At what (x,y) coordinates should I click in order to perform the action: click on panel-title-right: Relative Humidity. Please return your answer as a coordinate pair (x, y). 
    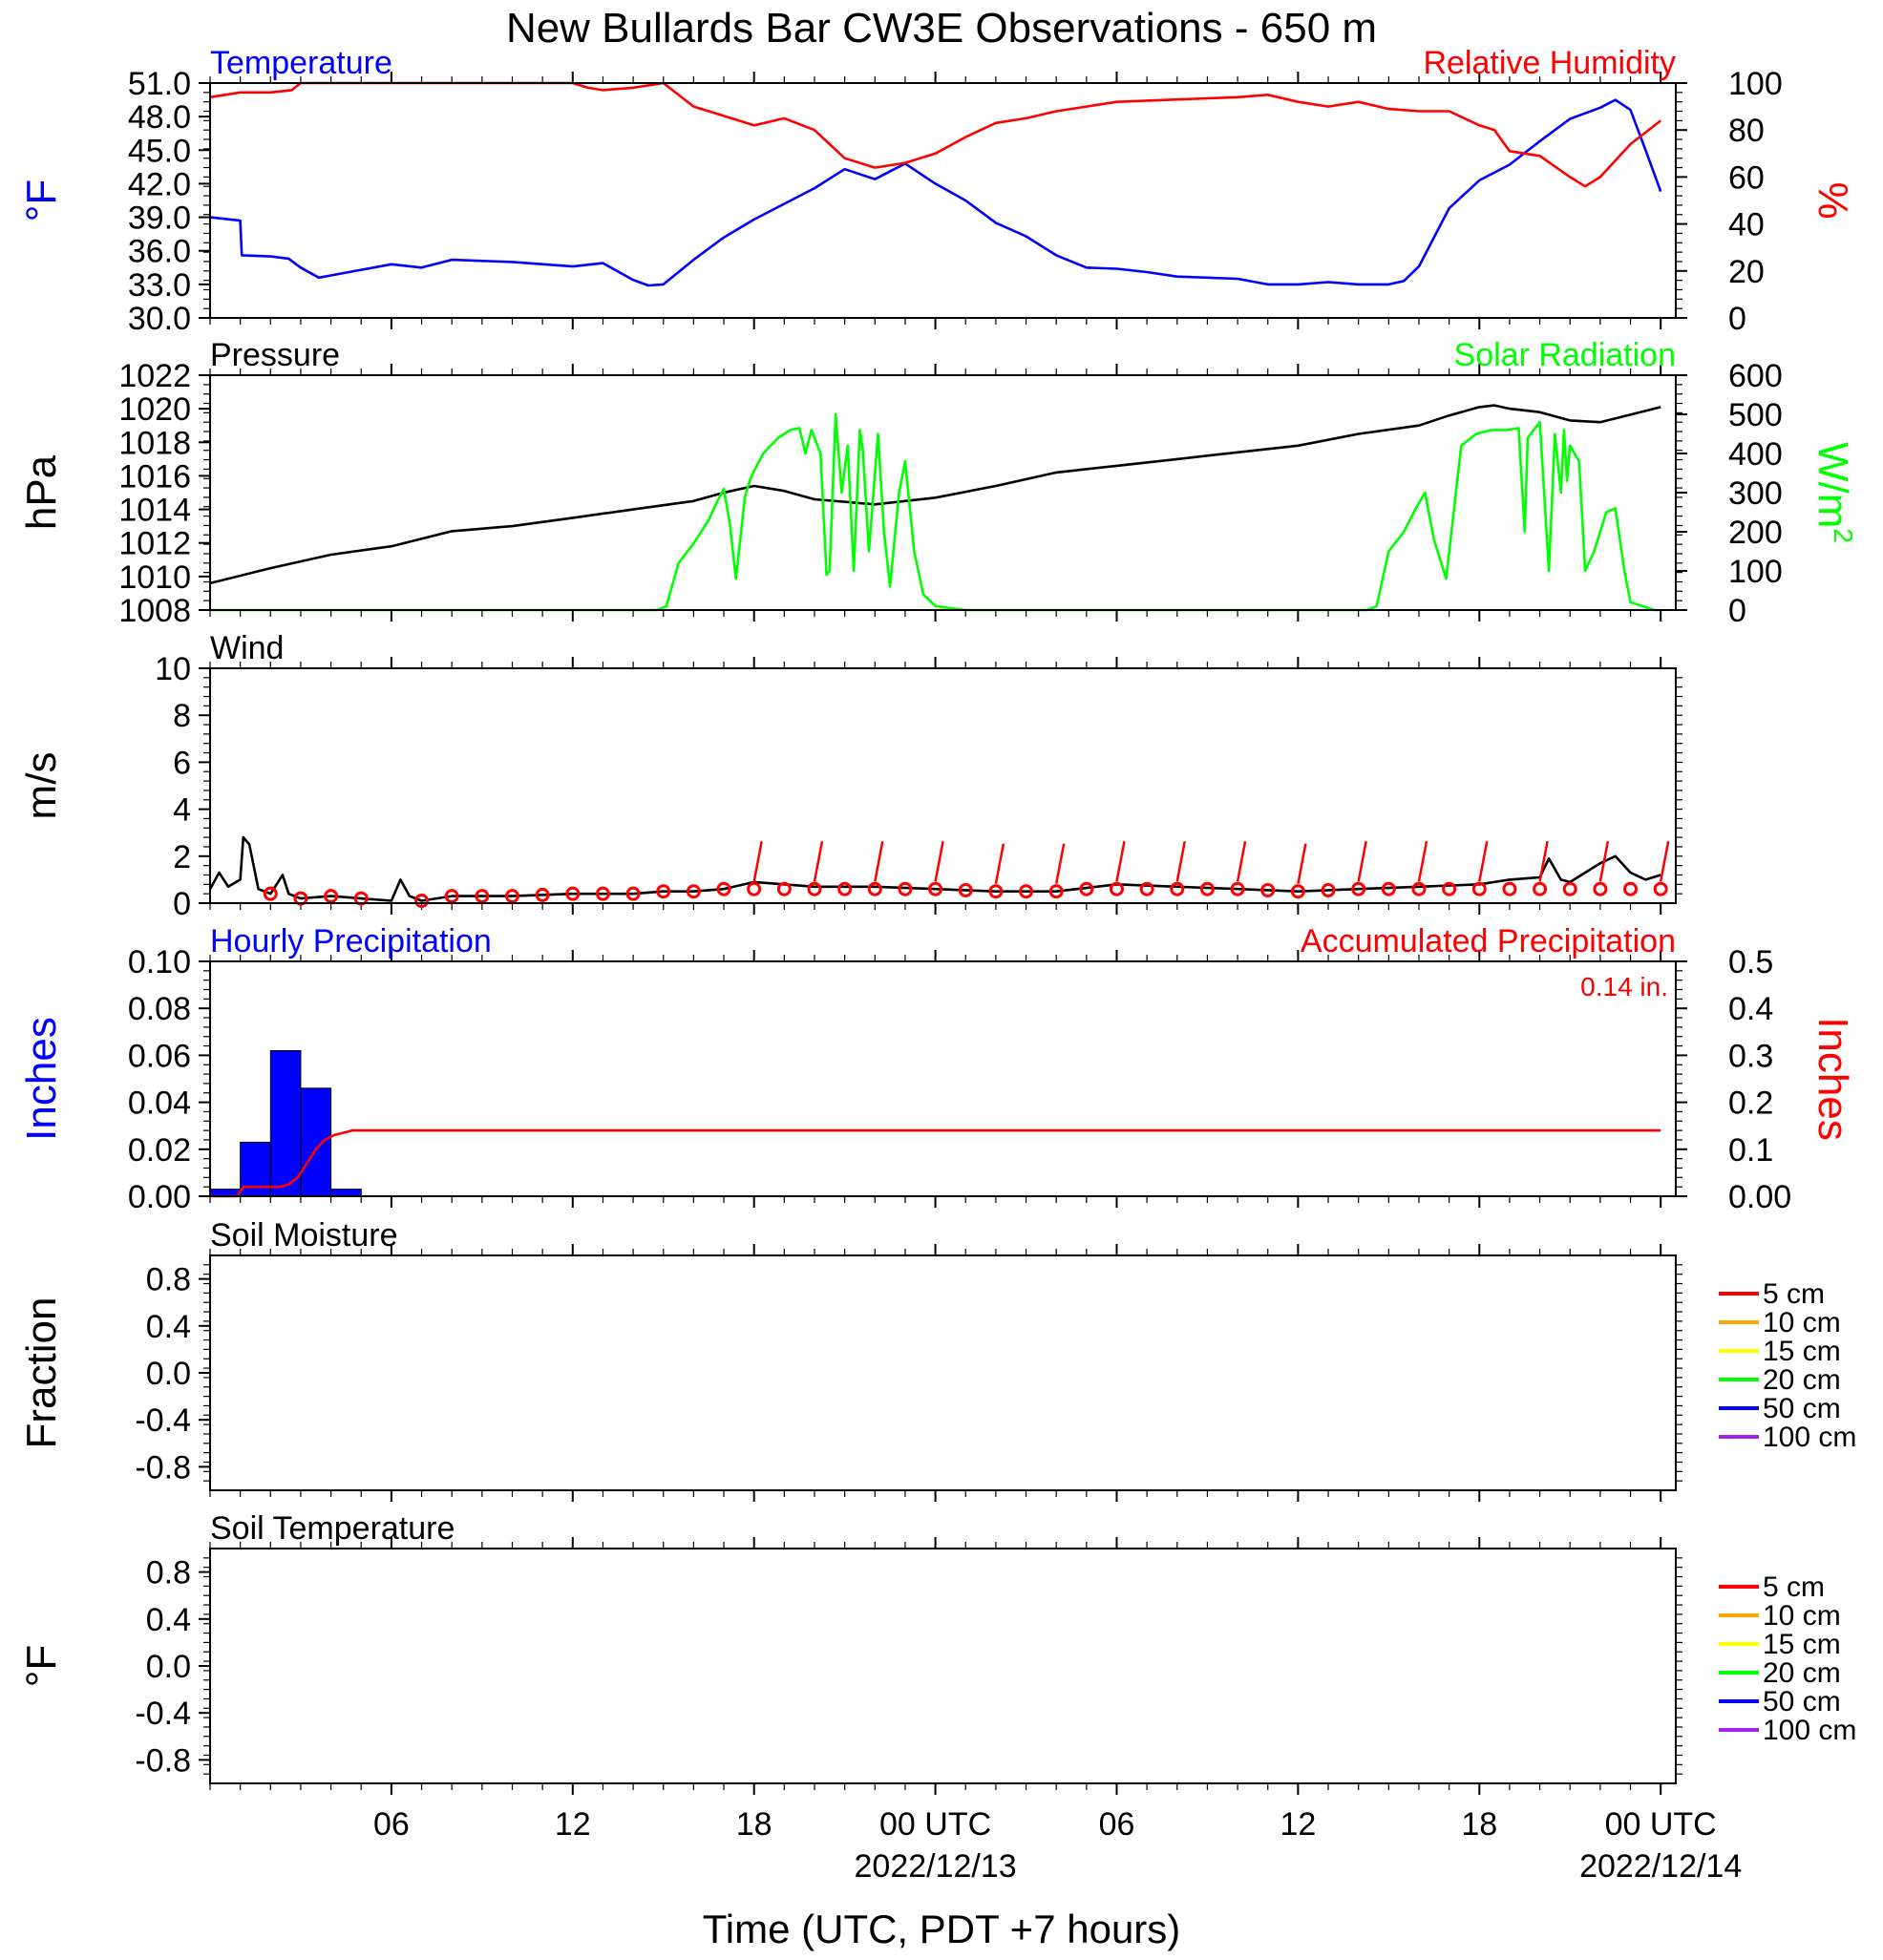
    Looking at the image, I should click on (1549, 63).